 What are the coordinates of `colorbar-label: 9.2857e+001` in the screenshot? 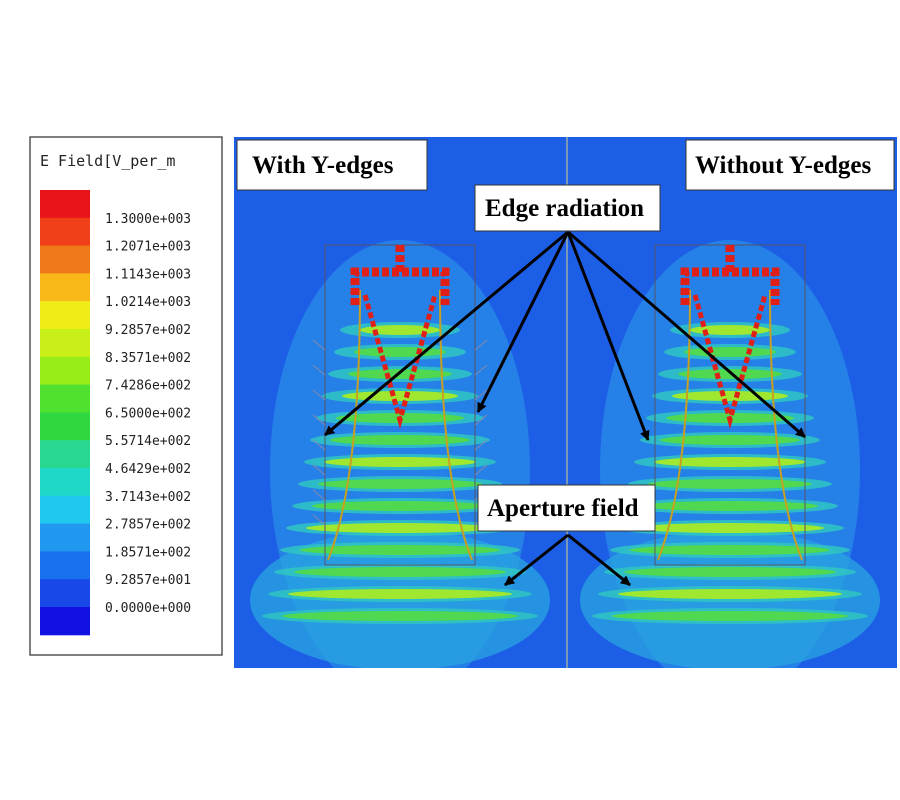 It's located at (148, 580).